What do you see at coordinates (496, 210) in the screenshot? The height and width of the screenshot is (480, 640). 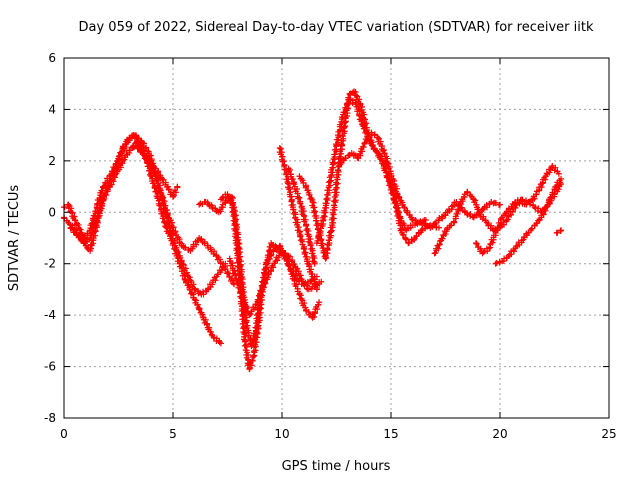 I see `series-sat-m` at bounding box center [496, 210].